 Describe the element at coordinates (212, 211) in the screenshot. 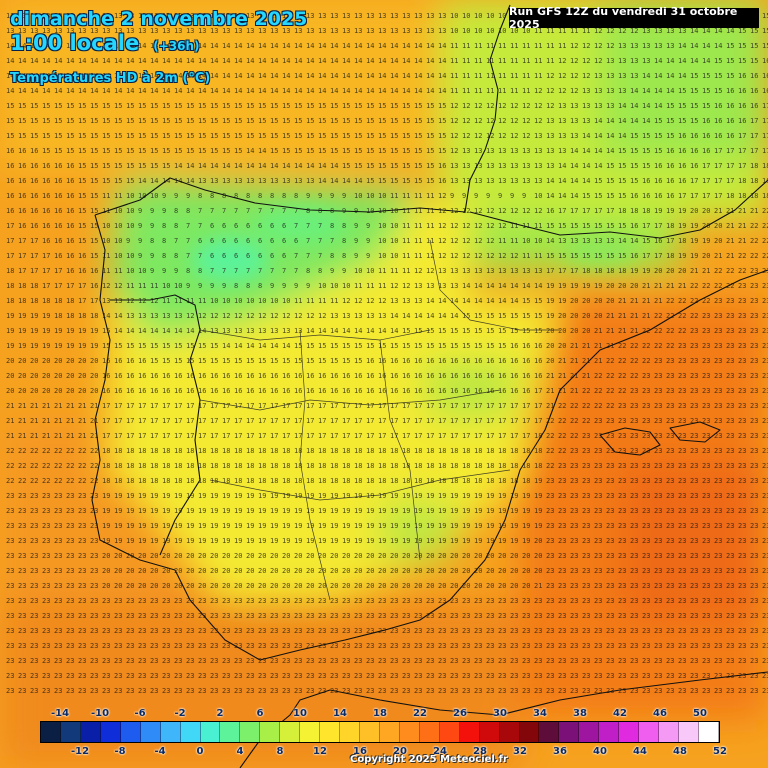

I see `grid-value: 7` at that location.